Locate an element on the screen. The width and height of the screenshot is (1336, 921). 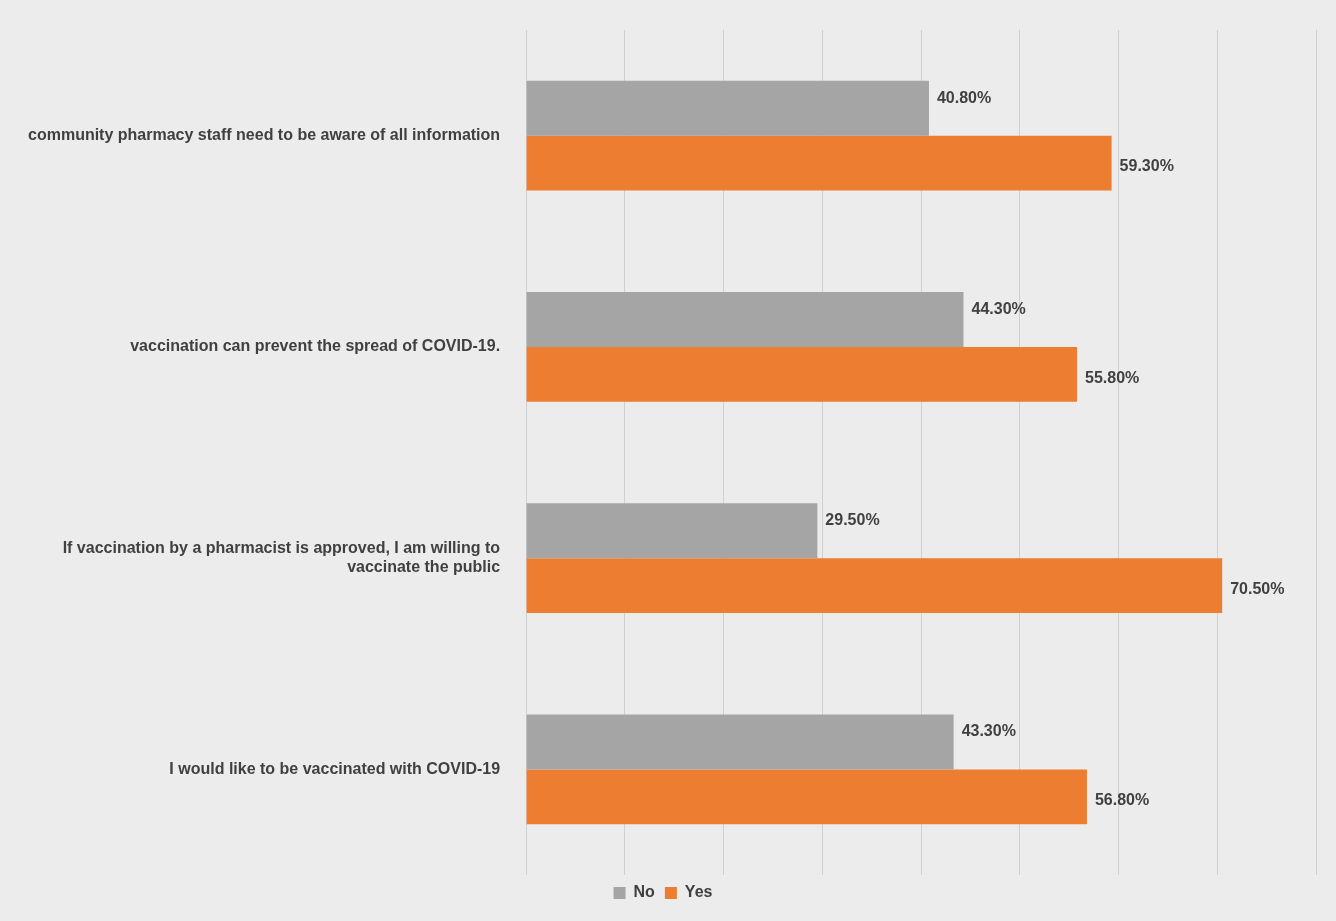
data-label: 56.80% is located at coordinates (1122, 800).